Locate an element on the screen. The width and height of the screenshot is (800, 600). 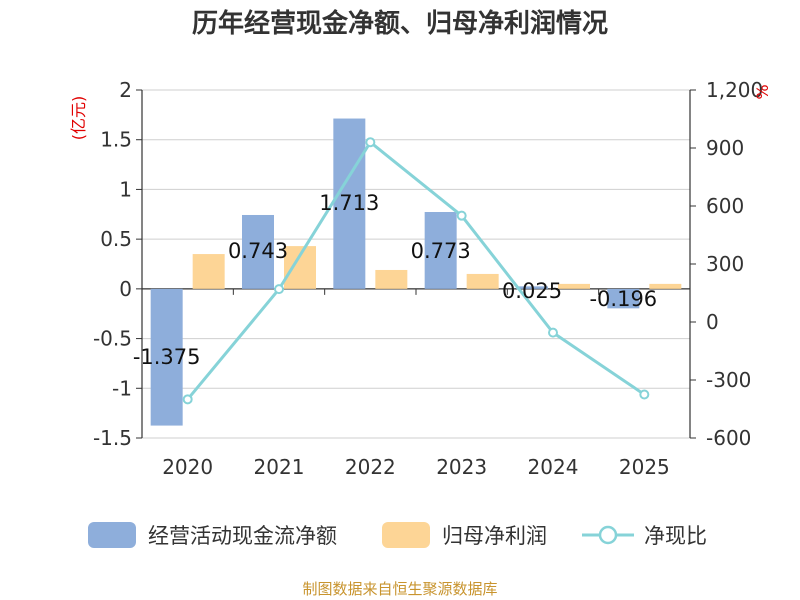
legend: 经营活动现金流净额 归母净利润 净现比 is located at coordinates (397, 535).